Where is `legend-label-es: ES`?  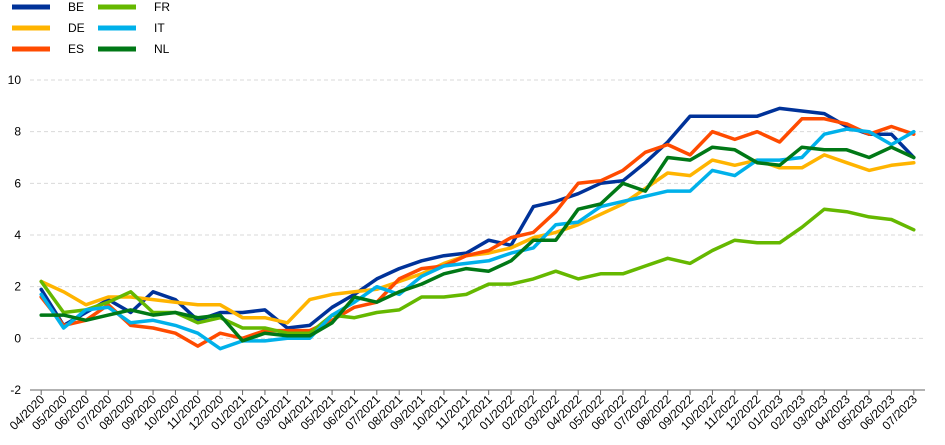 legend-label-es: ES is located at coordinates (76, 49).